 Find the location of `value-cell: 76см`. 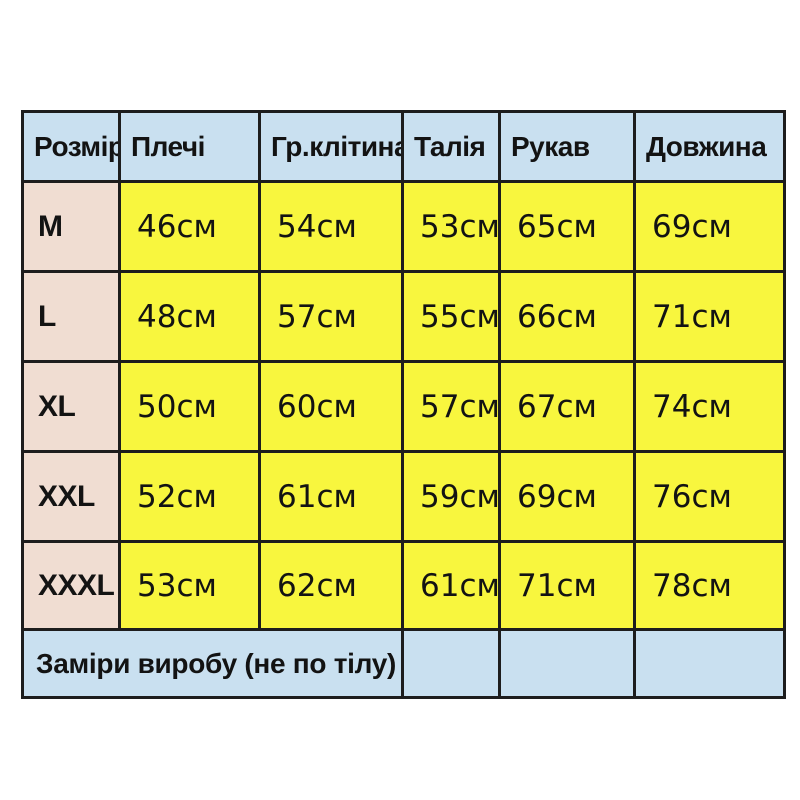

value-cell: 76см is located at coordinates (709, 496).